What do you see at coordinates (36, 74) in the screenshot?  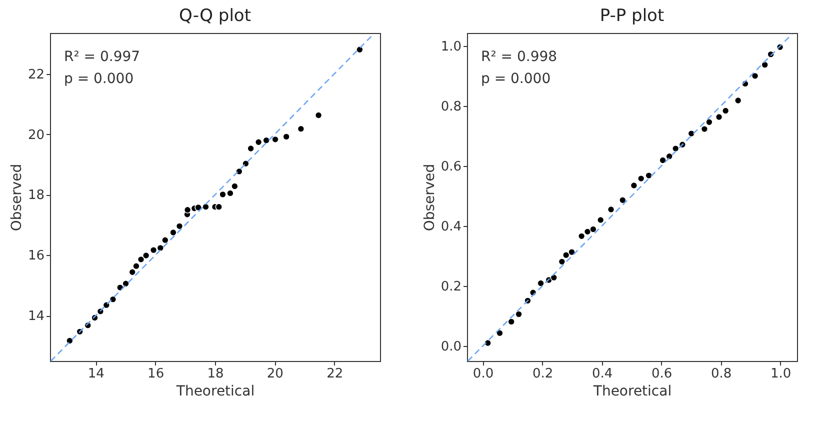 I see `y-tick-label: 22` at bounding box center [36, 74].